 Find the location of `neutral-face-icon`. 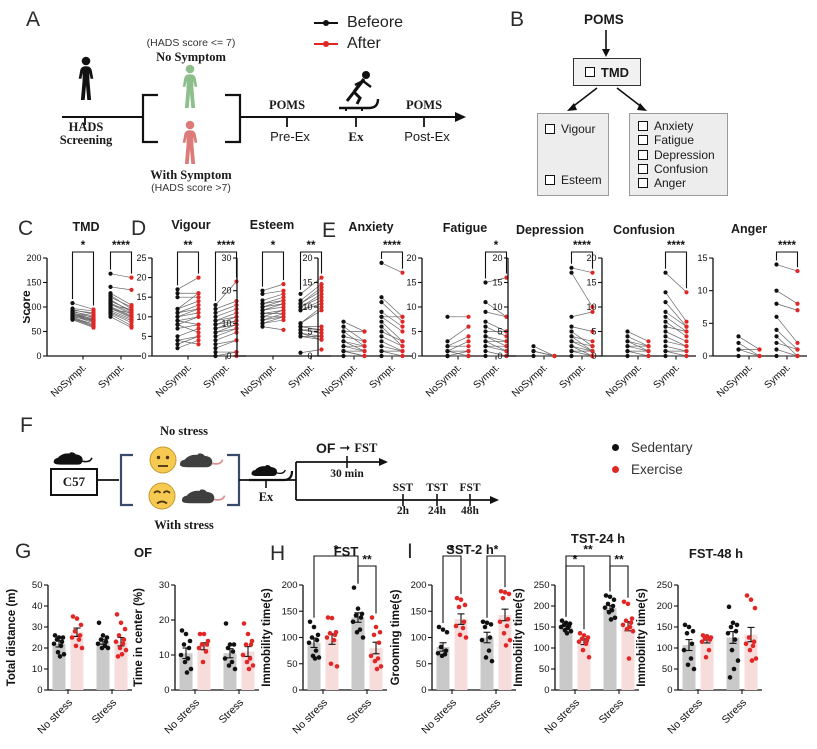

neutral-face-icon is located at coordinates (163, 460).